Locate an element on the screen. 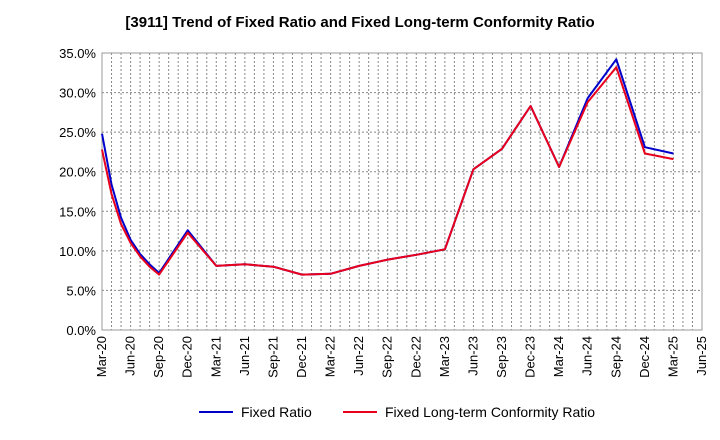  x-tick-label: Mar-20 is located at coordinates (101, 356).